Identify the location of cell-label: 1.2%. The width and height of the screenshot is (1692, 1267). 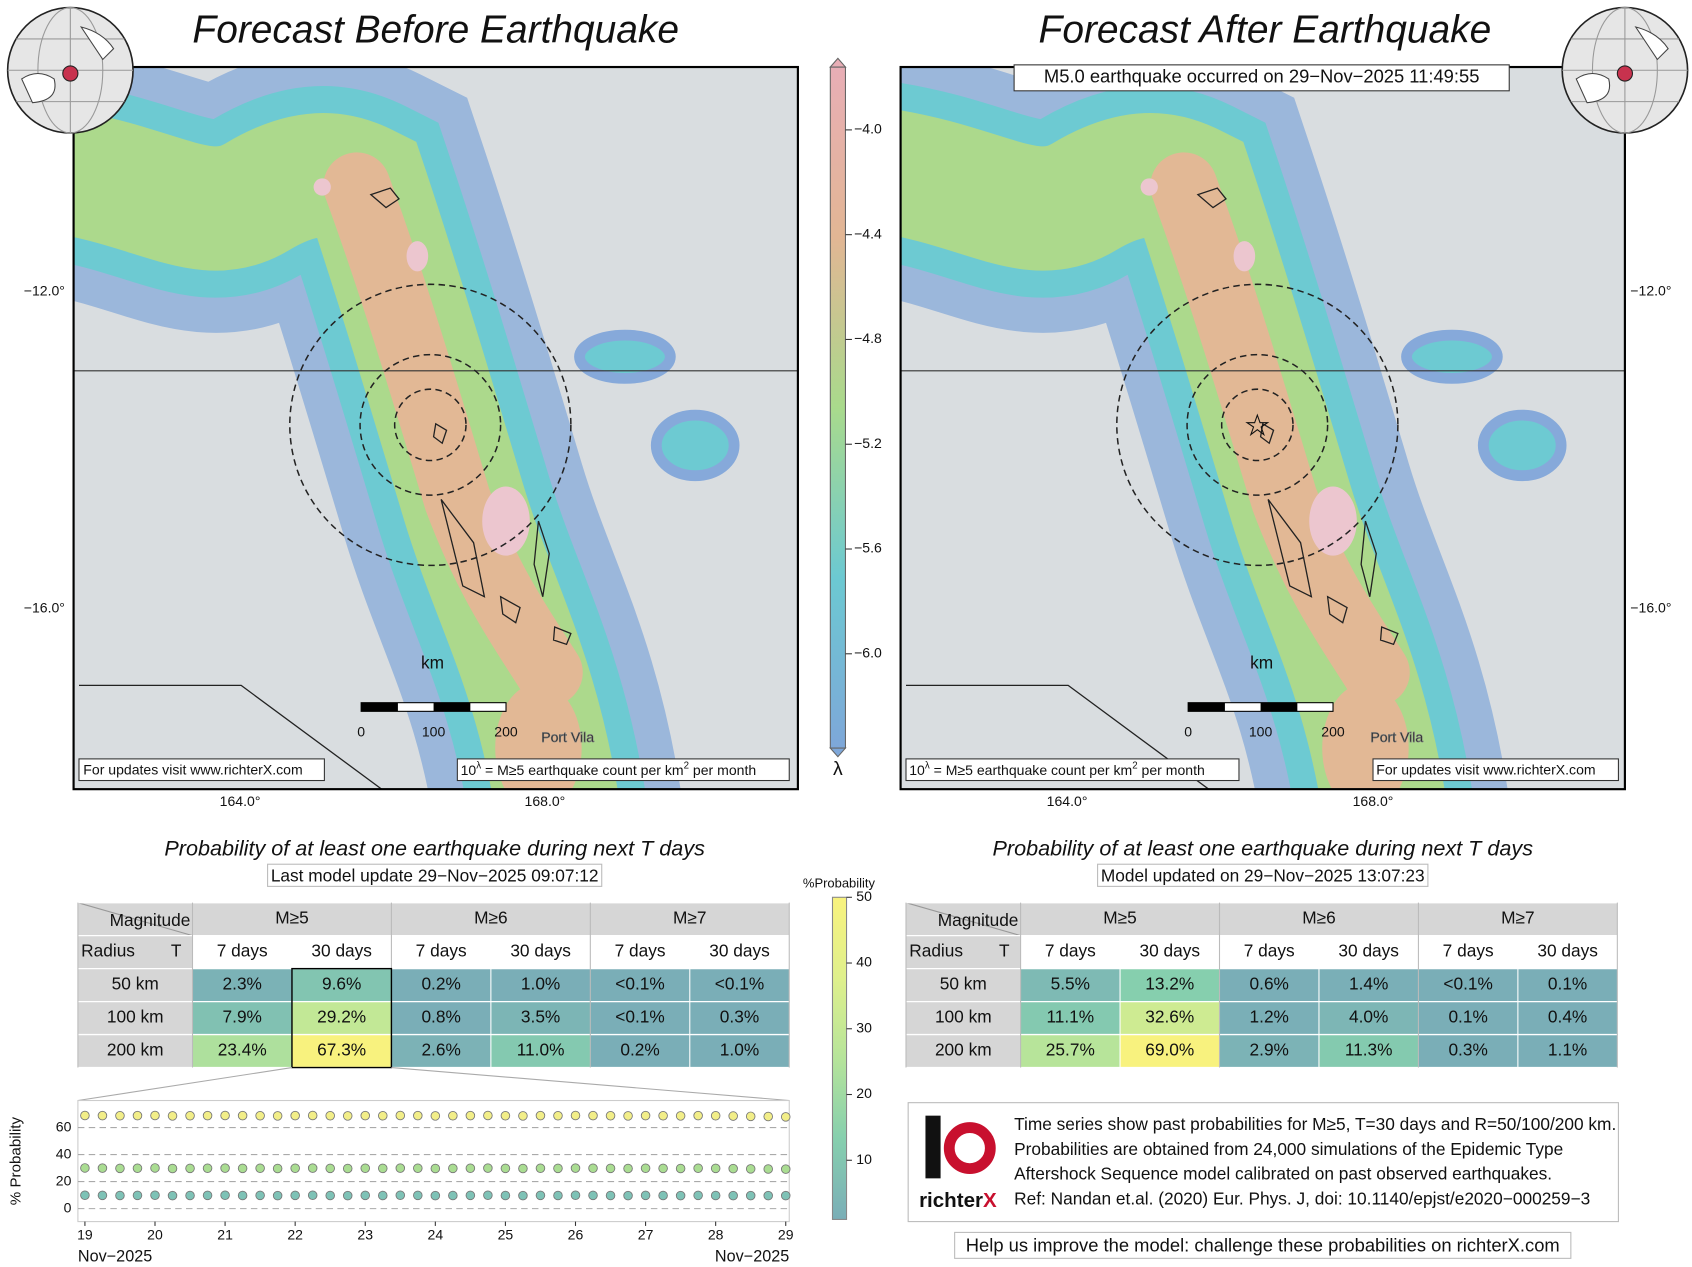
(1269, 1017).